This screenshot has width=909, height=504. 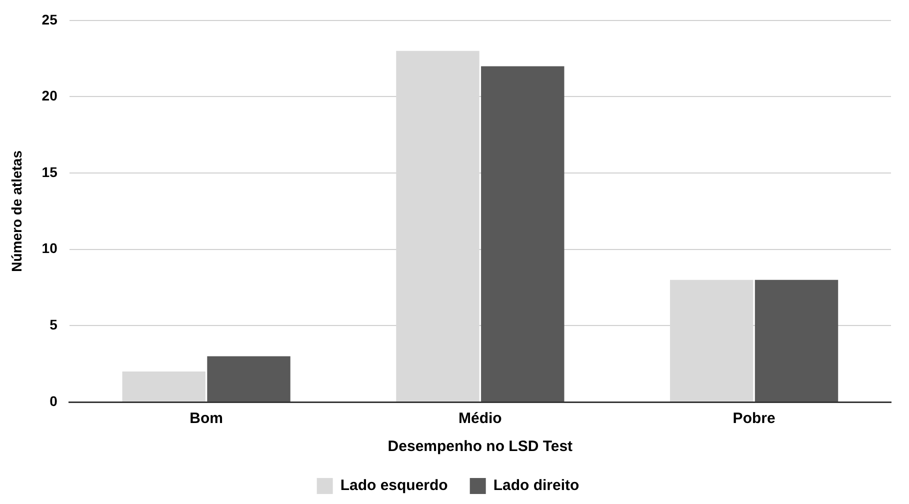 I want to click on y-tick-label: 0, so click(x=54, y=400).